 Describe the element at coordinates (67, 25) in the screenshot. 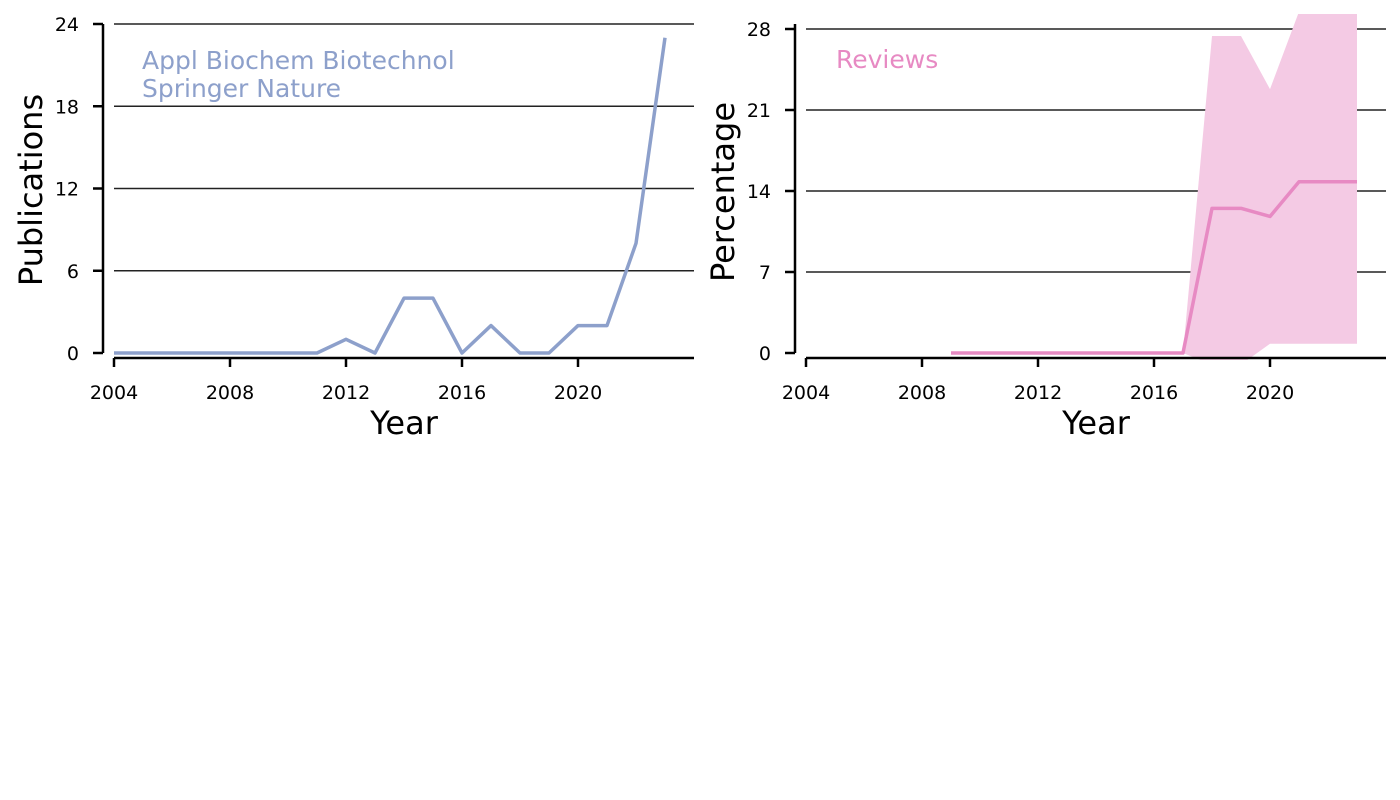

I see `y-tick-label: 24` at that location.